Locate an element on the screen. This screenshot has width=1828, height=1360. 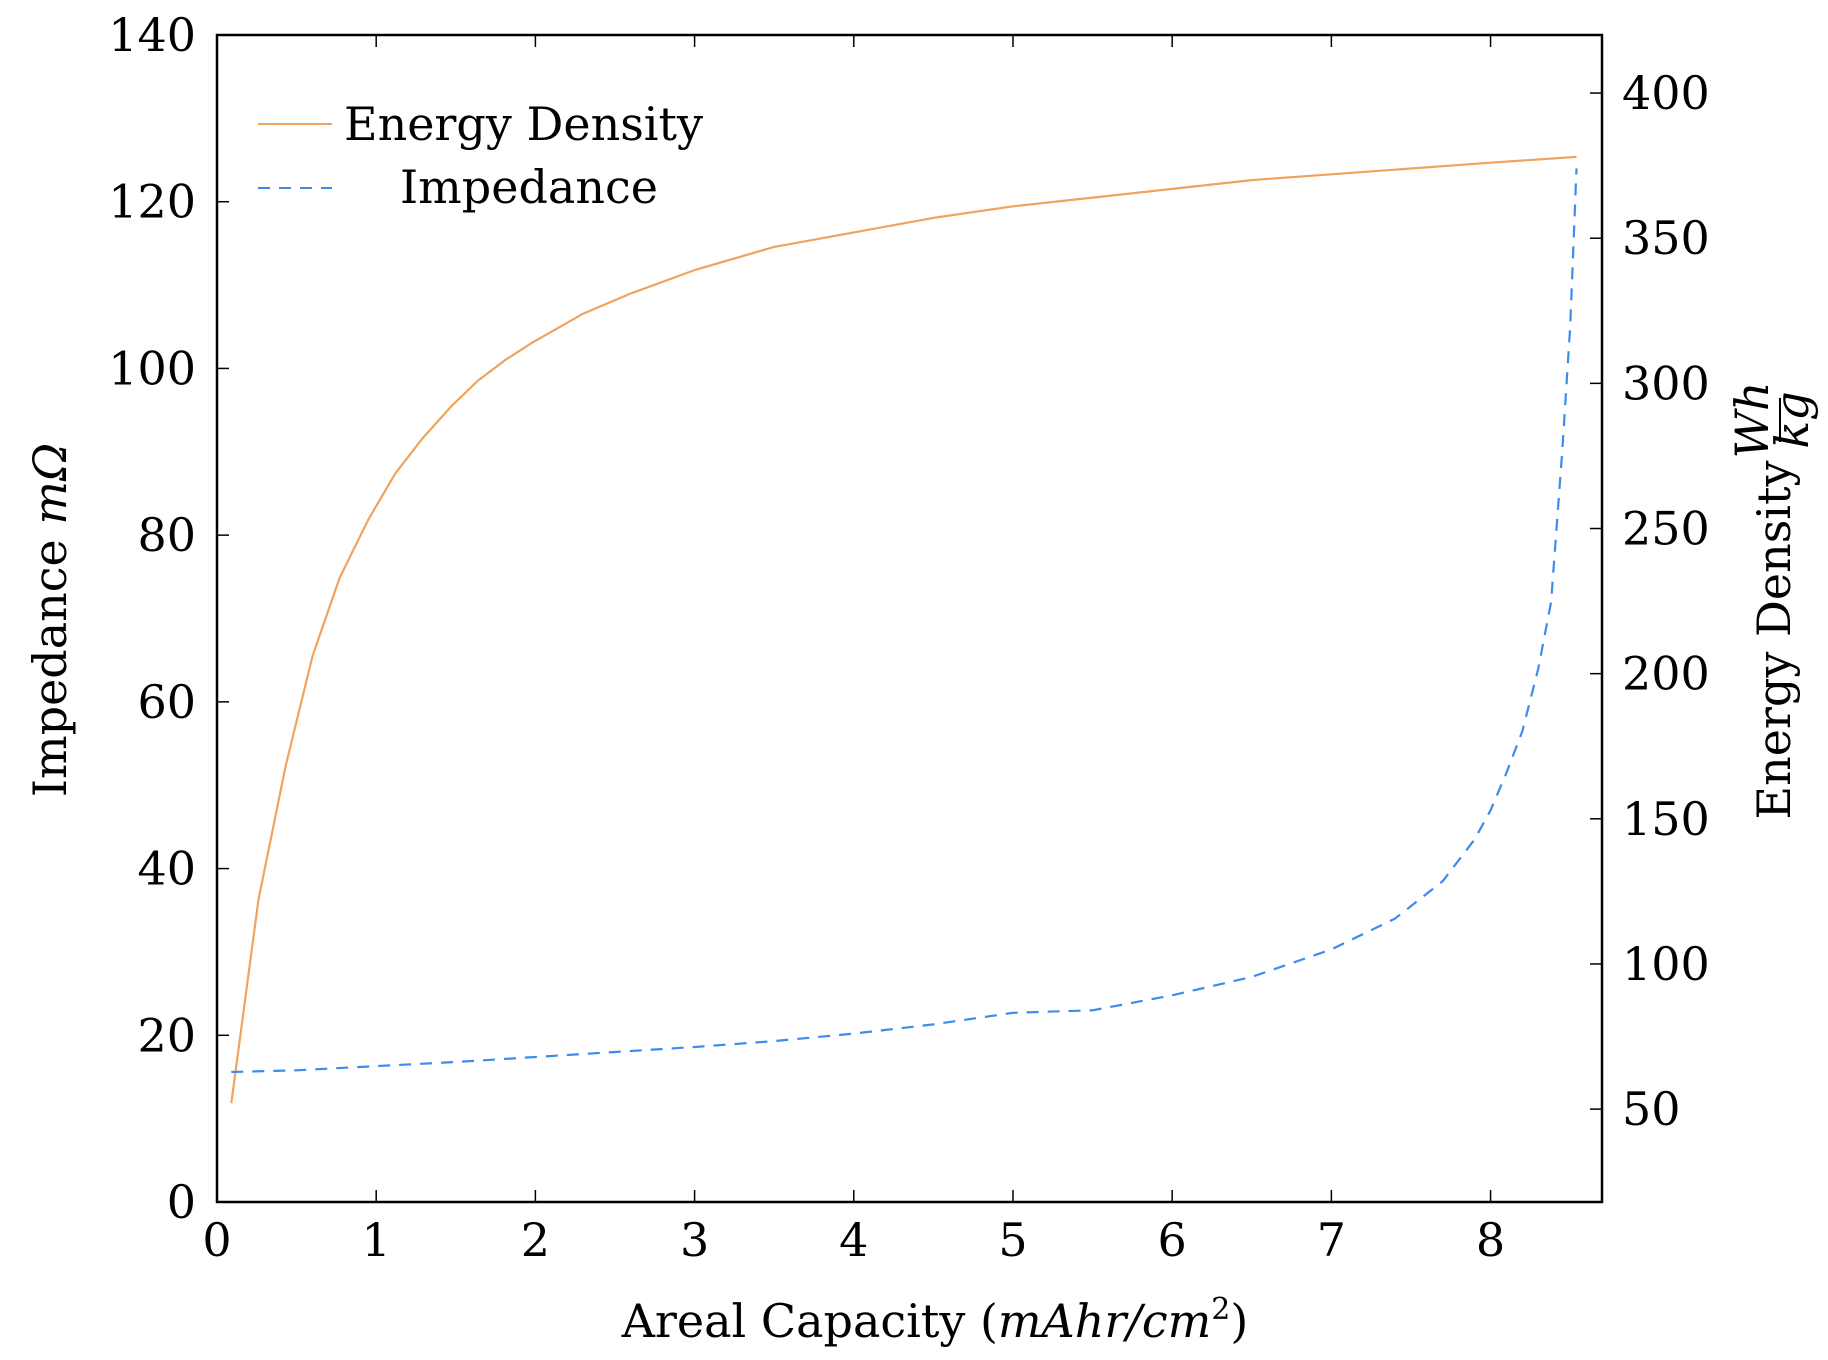
x-tick-label: 0 is located at coordinates (216, 1240).